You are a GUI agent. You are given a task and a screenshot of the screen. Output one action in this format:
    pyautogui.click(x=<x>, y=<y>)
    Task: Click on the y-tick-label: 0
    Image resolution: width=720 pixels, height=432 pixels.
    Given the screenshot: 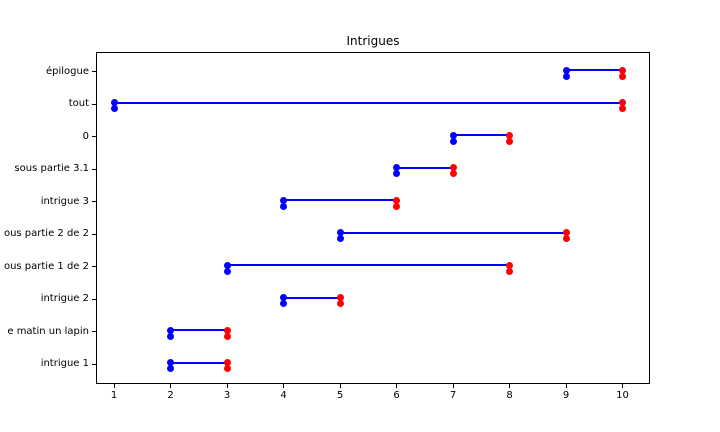 What is the action you would take?
    pyautogui.click(x=85, y=136)
    